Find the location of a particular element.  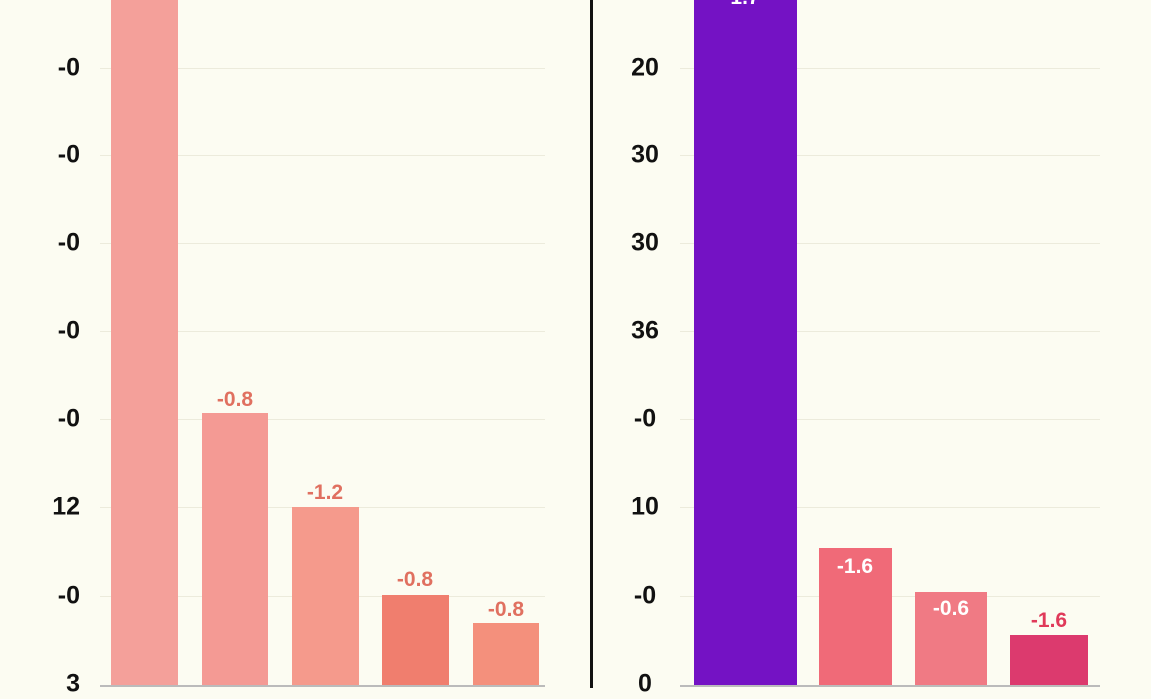

bar-label: 1.7 is located at coordinates (744, 5).